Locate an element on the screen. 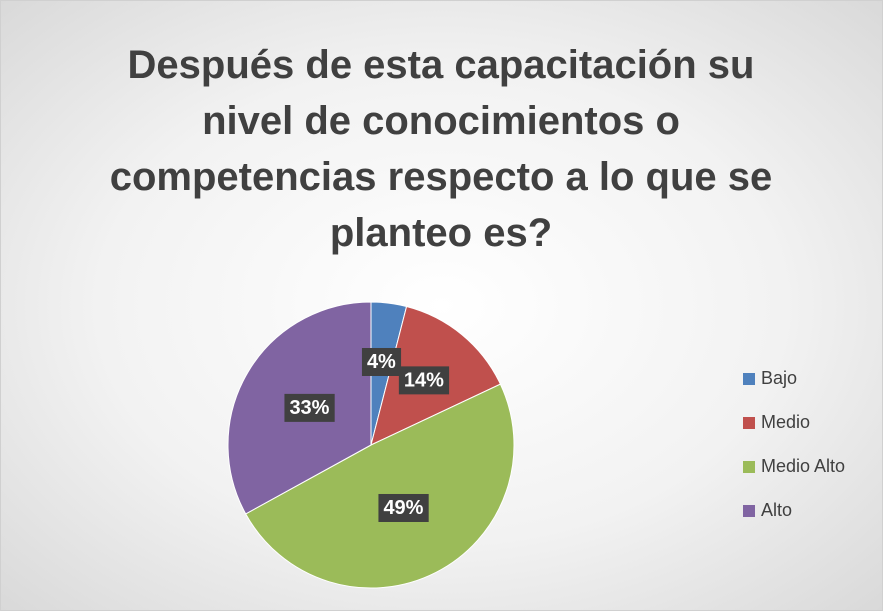 This screenshot has height=611, width=883. legend-label: Medio Alto is located at coordinates (803, 466).